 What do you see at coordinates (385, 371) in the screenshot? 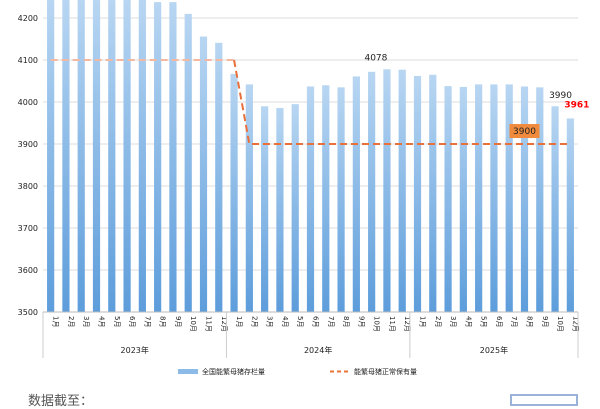
I see `legend-label: 能繁母猪正常保有量` at bounding box center [385, 371].